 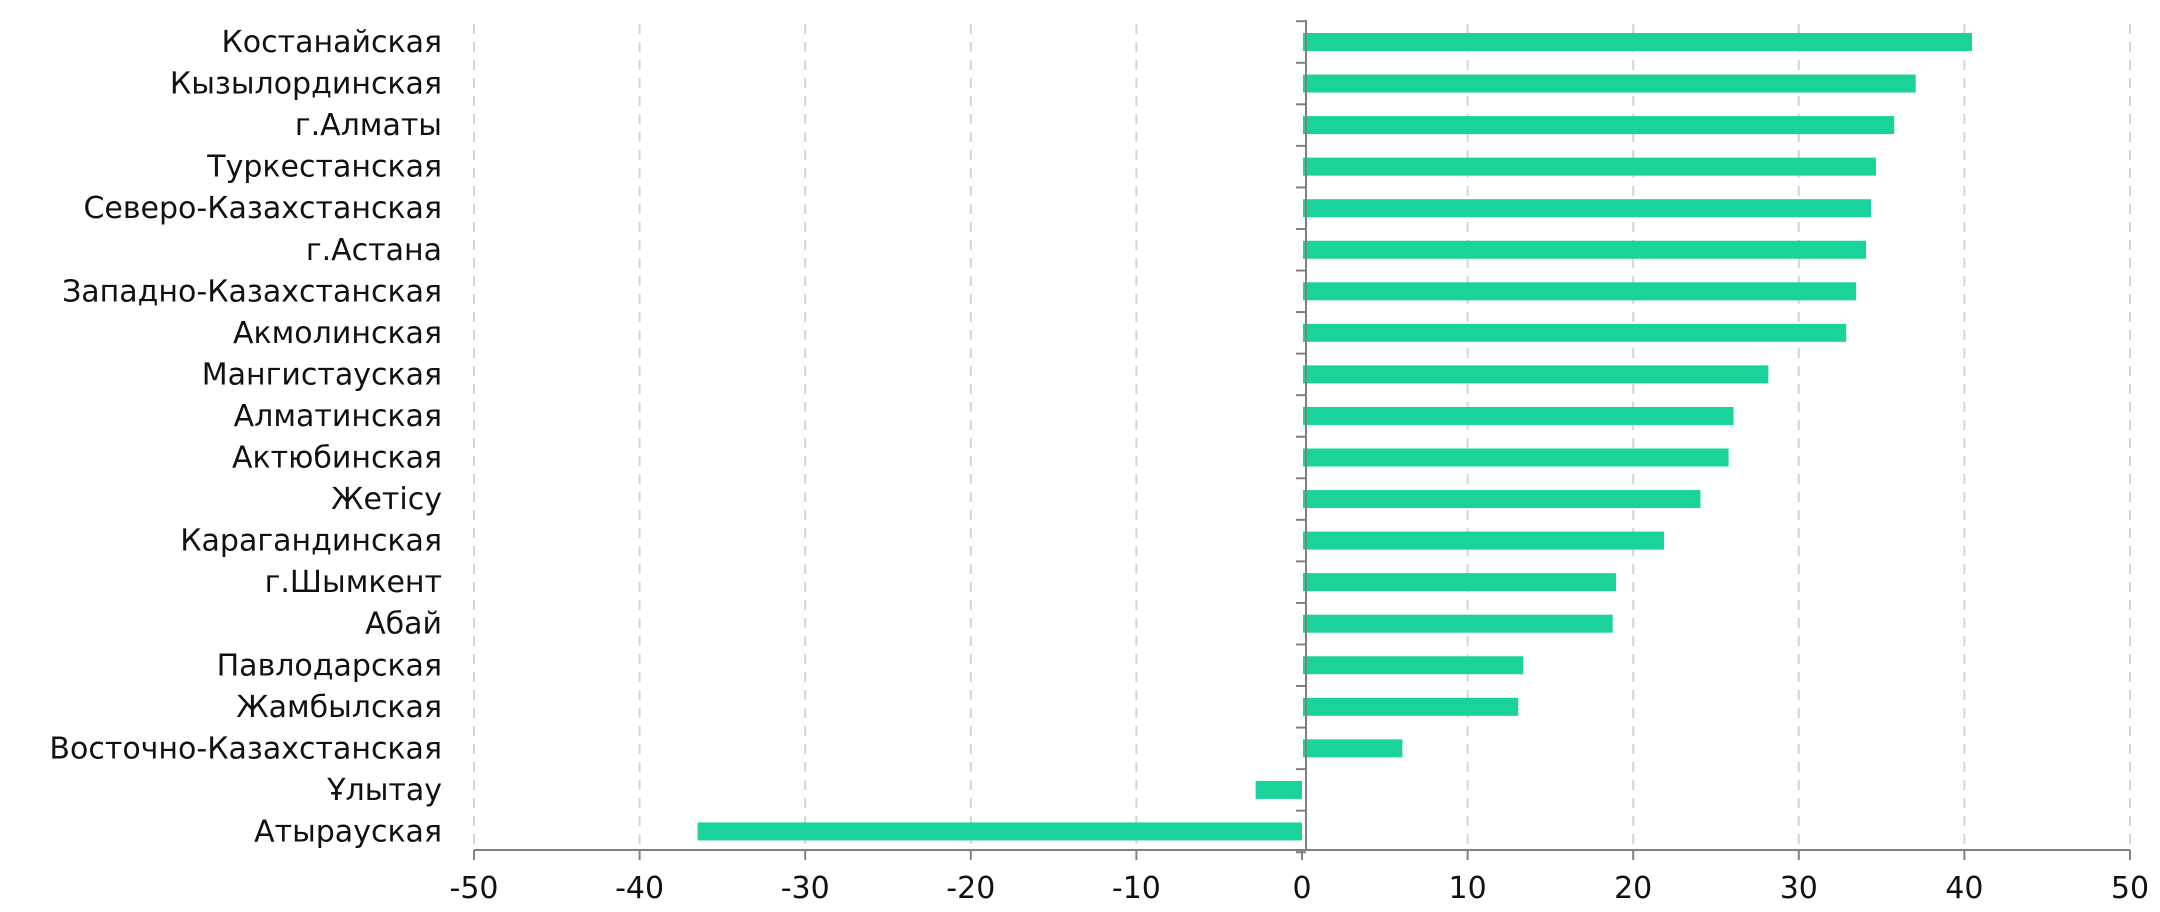 I want to click on category-label: Жамбылская, so click(x=339, y=707).